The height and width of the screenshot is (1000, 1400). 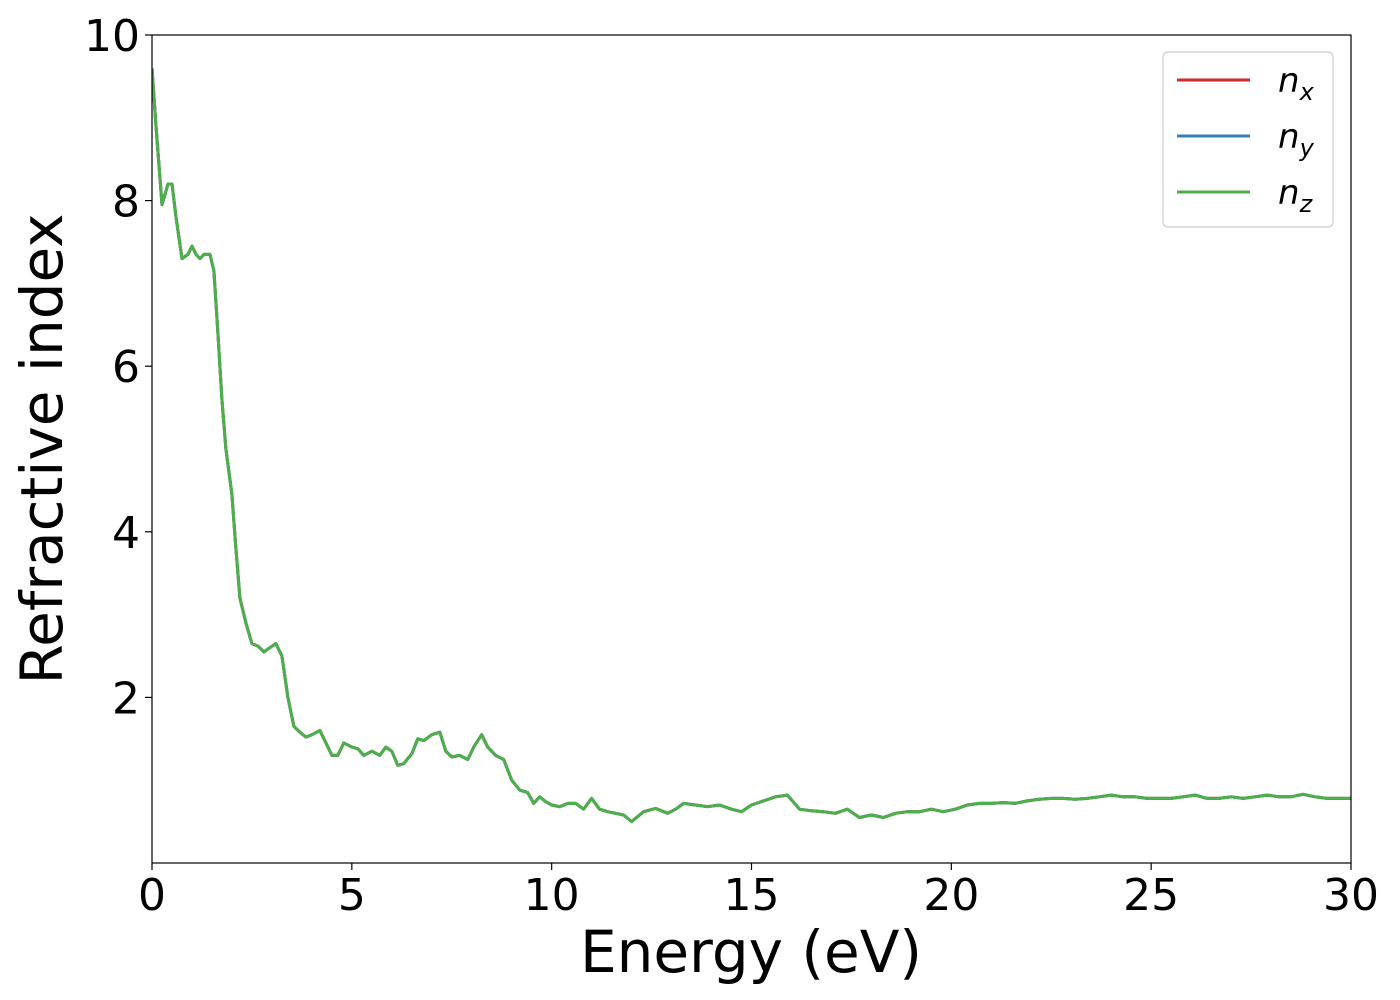 What do you see at coordinates (1307, 92) in the screenshot?
I see `legend-subscript: x` at bounding box center [1307, 92].